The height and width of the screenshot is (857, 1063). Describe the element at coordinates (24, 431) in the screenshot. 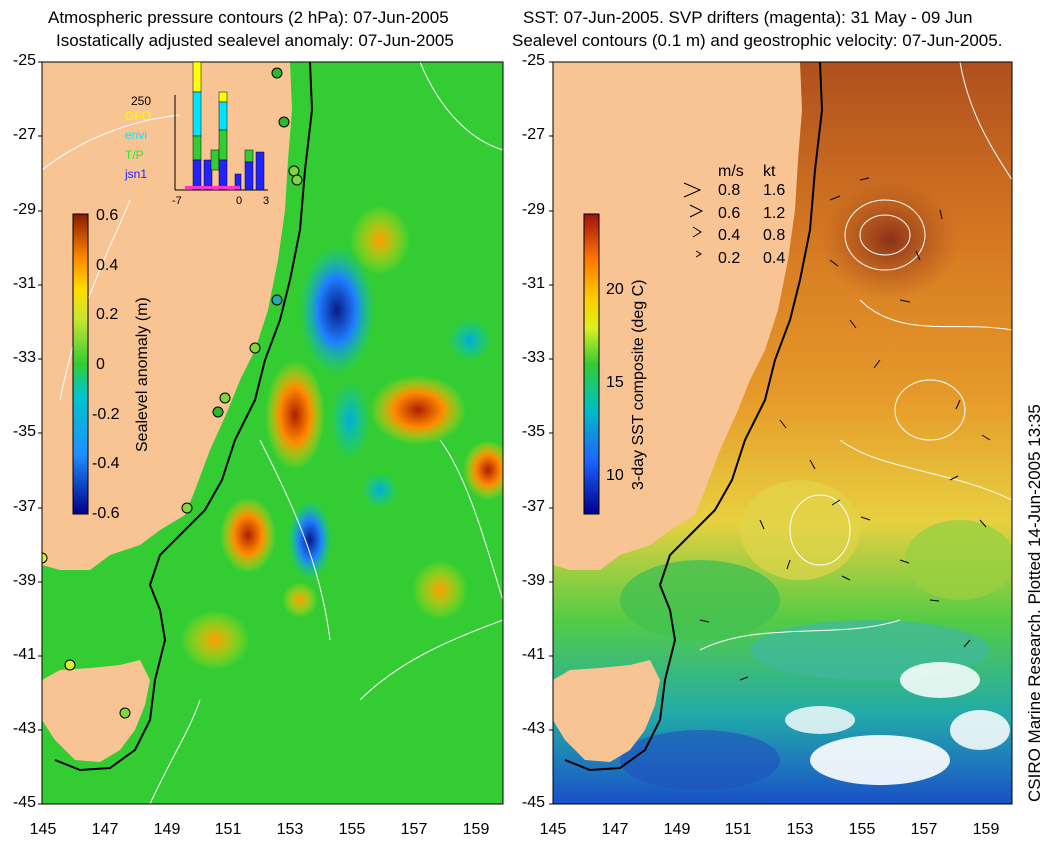

I see `lat-tick-left-35: -35` at that location.